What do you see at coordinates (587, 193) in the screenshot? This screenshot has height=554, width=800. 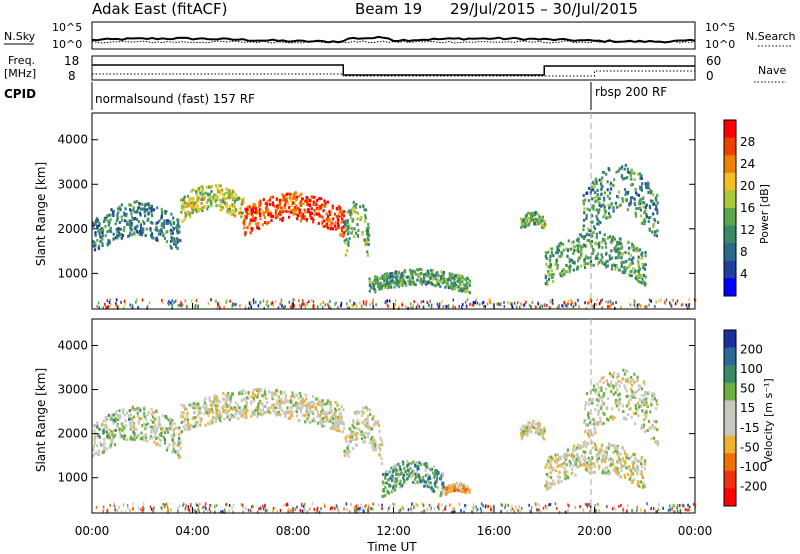 I see `echo-cell-2037` at bounding box center [587, 193].